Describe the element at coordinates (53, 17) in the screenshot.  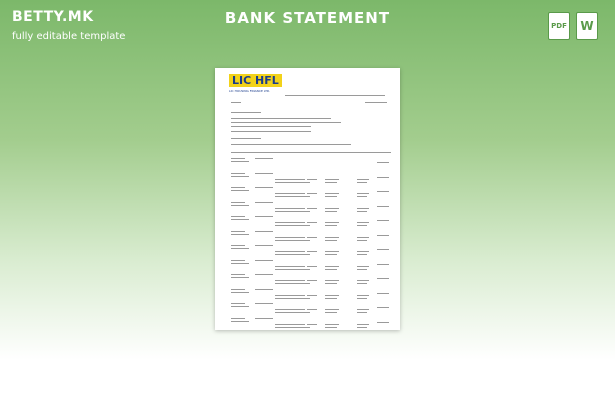
I see `brand: BETTY.MK` at that location.